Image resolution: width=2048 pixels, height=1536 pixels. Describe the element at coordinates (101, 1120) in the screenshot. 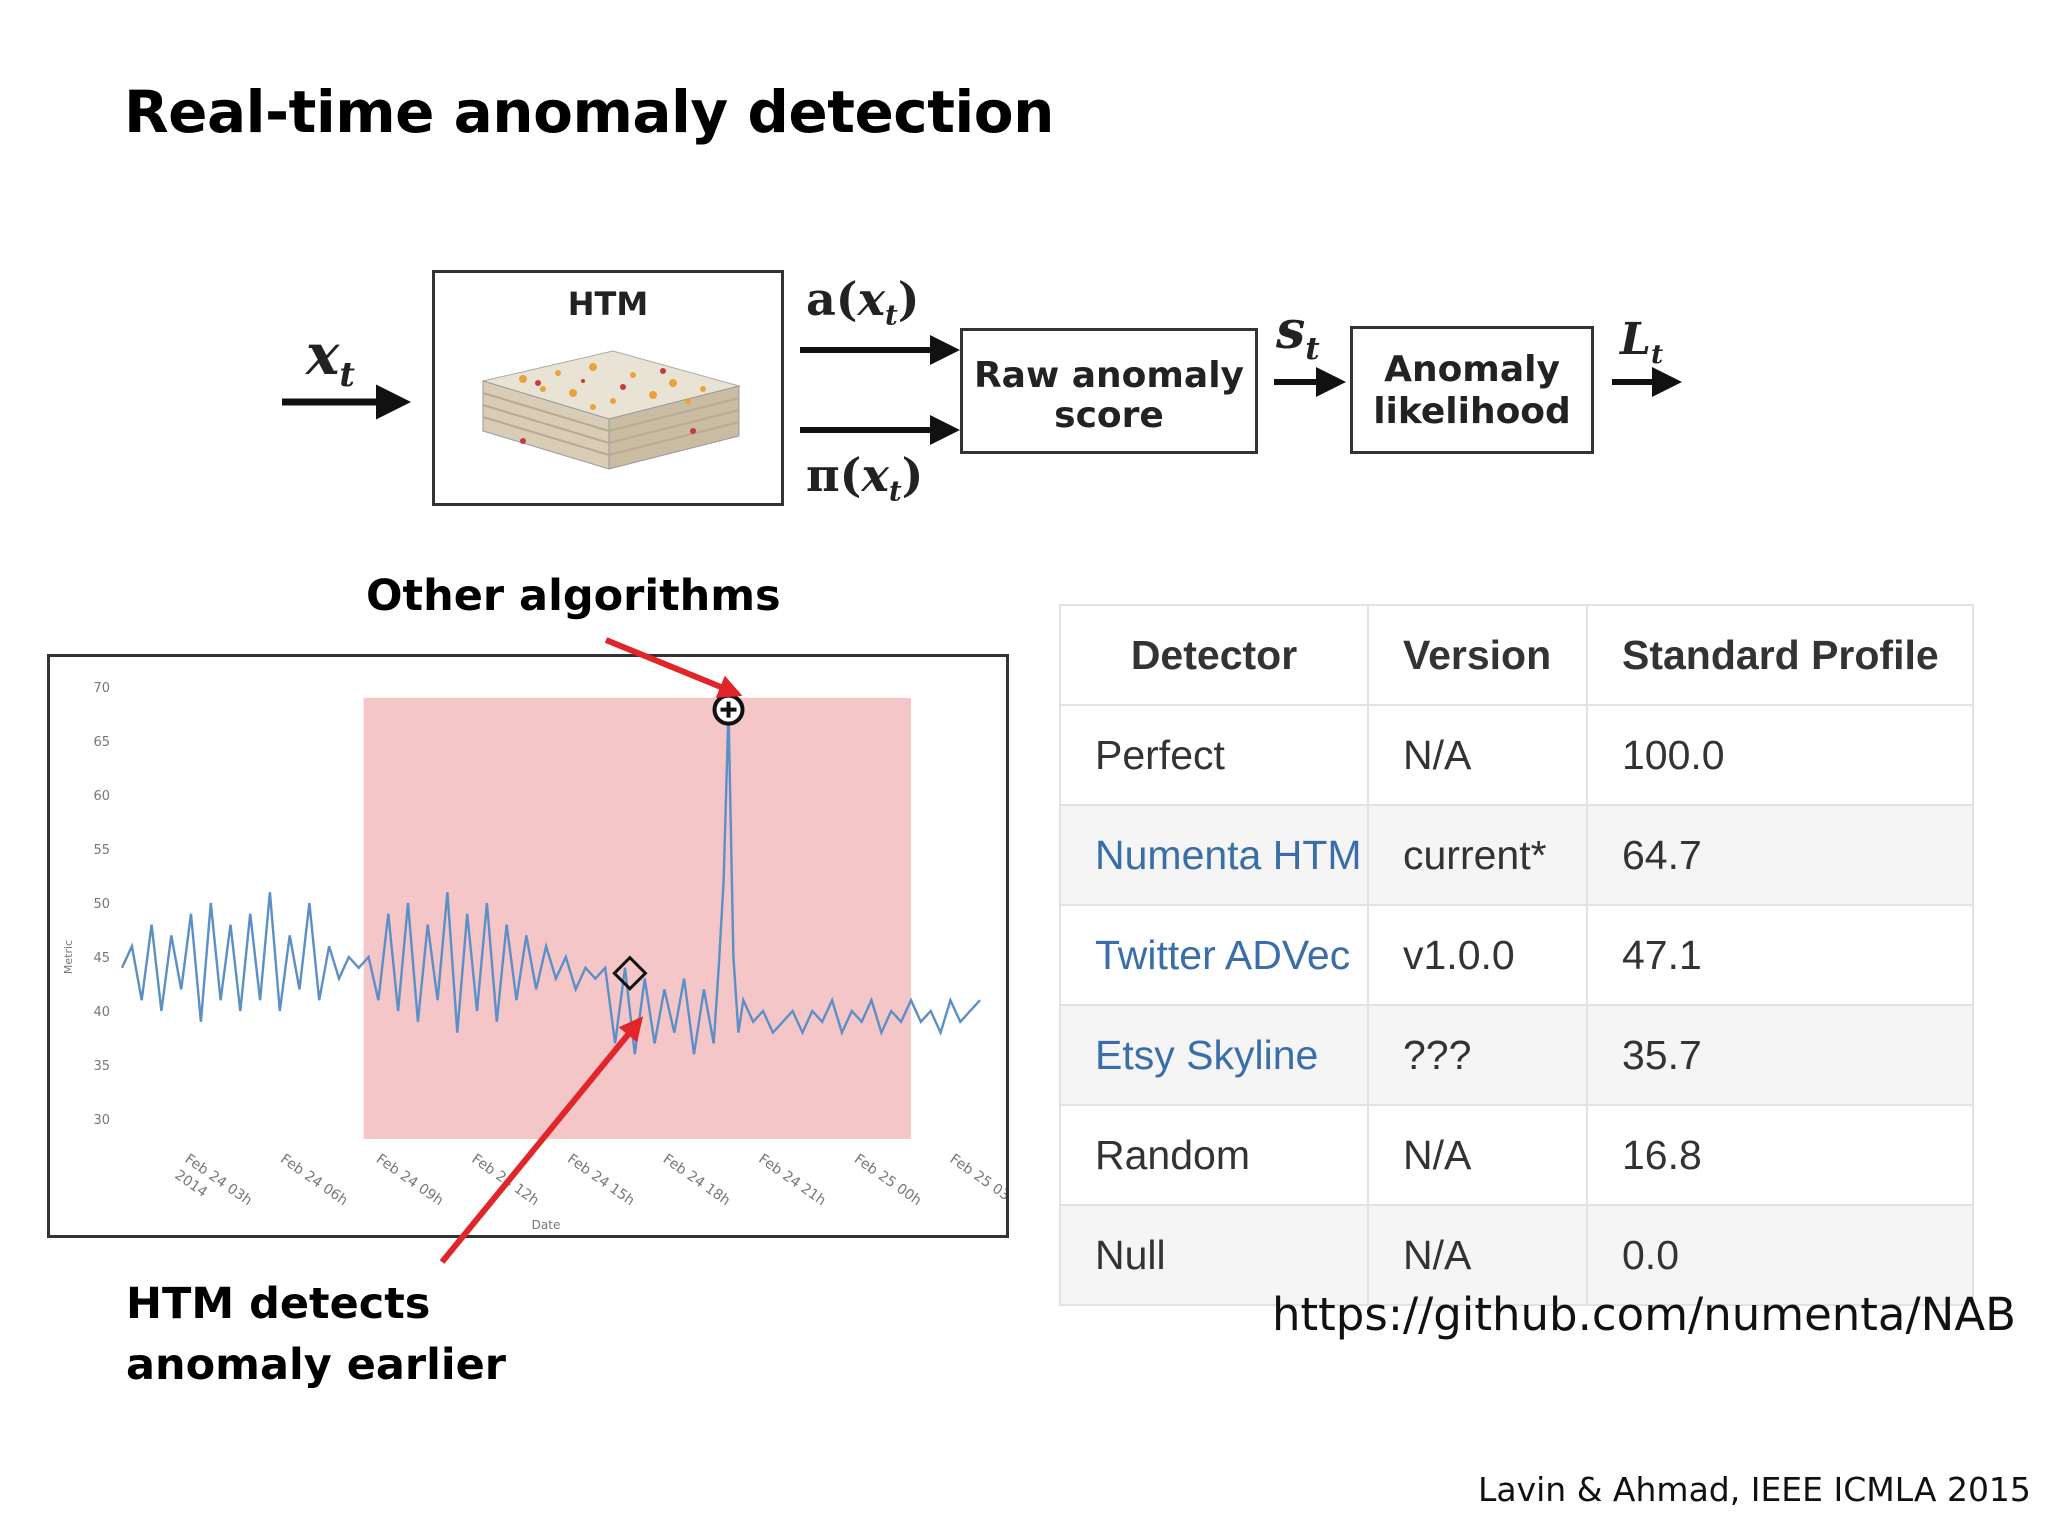

I see `y-tick-label: 30` at that location.